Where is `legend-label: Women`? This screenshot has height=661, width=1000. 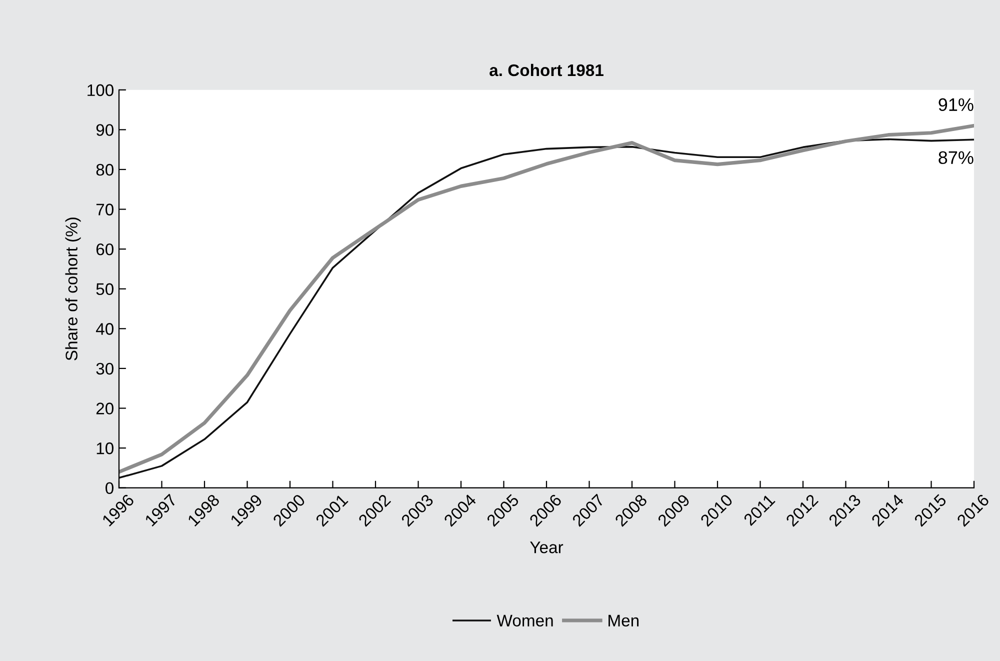
legend-label: Women is located at coordinates (524, 620).